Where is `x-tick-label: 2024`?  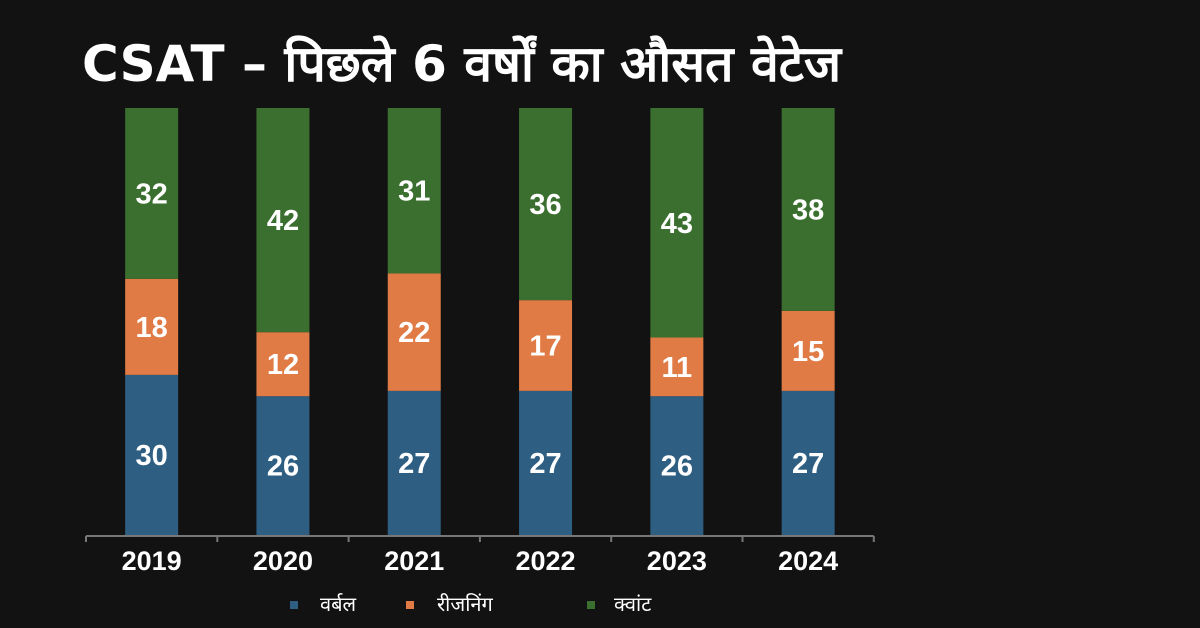
x-tick-label: 2024 is located at coordinates (808, 561).